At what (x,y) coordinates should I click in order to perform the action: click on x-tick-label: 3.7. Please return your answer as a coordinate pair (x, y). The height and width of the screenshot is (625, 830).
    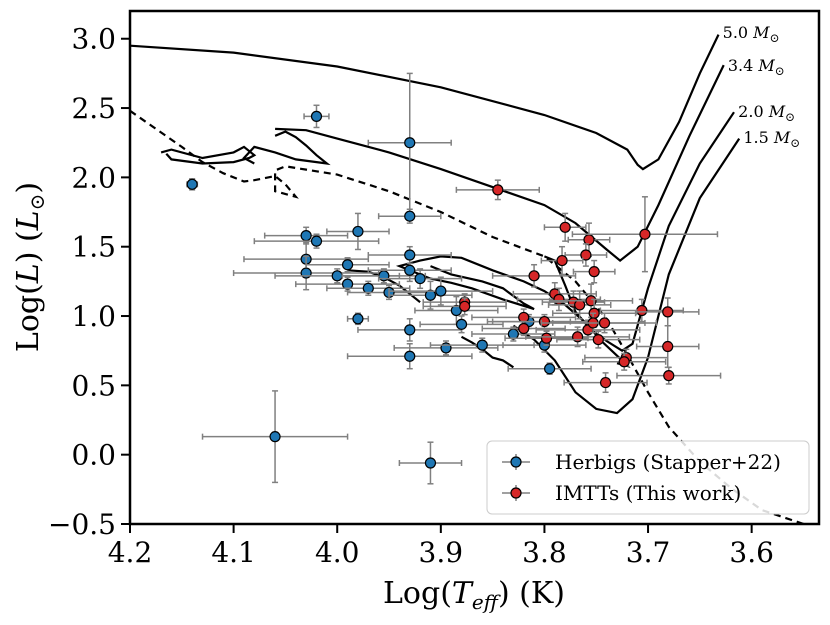
    Looking at the image, I should click on (648, 552).